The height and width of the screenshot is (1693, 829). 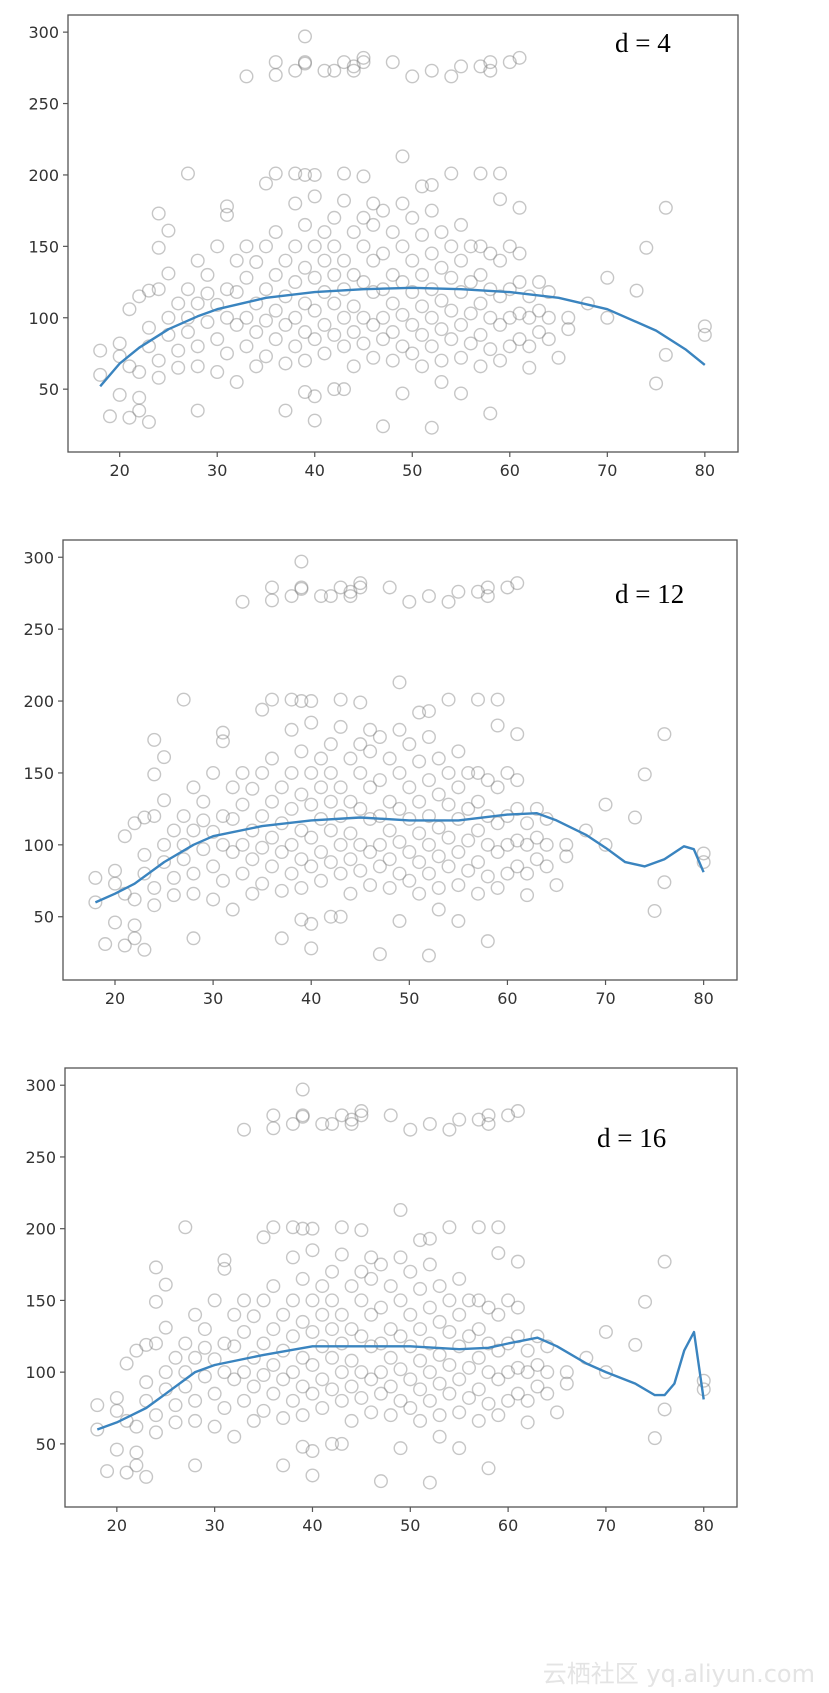 I want to click on y-tick-label: 150, so click(x=43, y=246).